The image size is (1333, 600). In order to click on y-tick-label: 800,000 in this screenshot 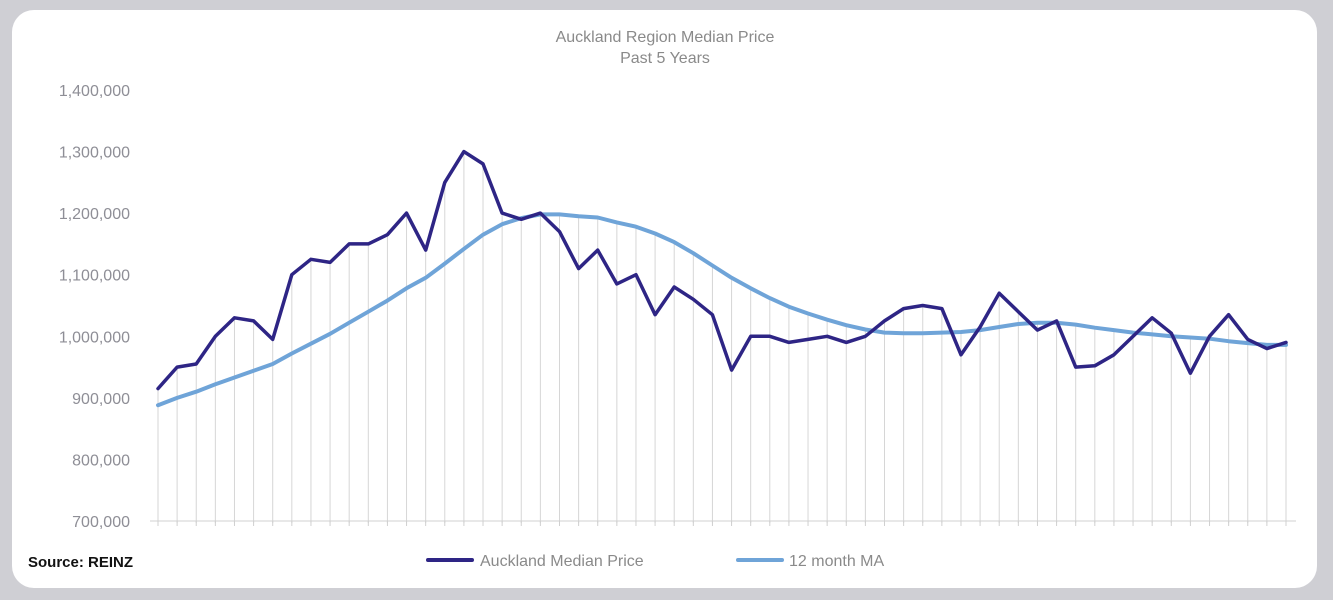, I will do `click(101, 460)`.